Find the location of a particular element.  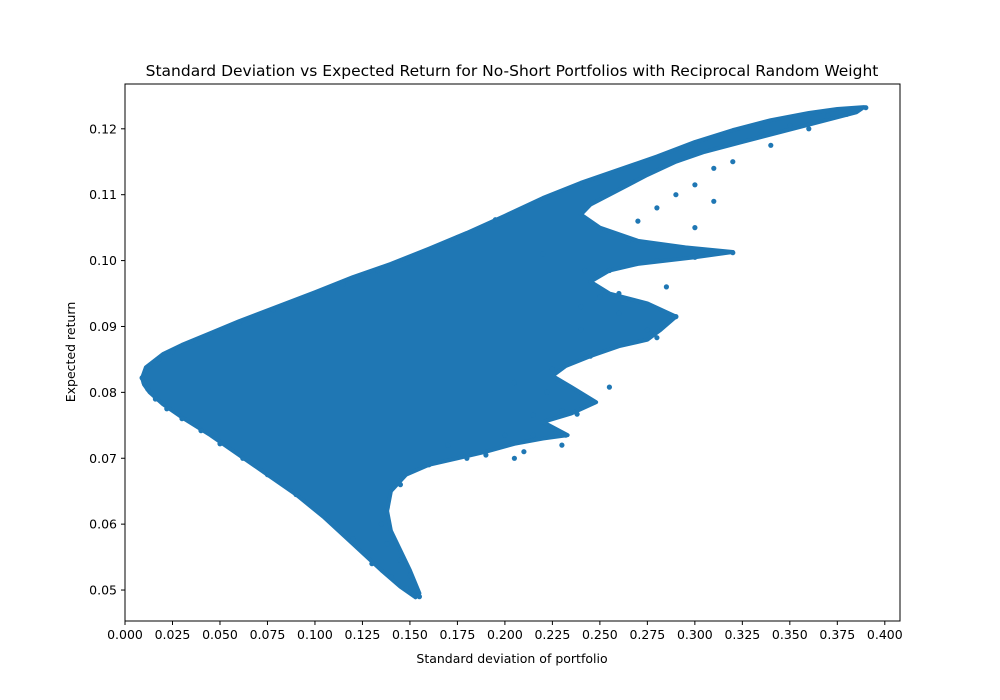

x-tick-label: 0.250 is located at coordinates (600, 634).